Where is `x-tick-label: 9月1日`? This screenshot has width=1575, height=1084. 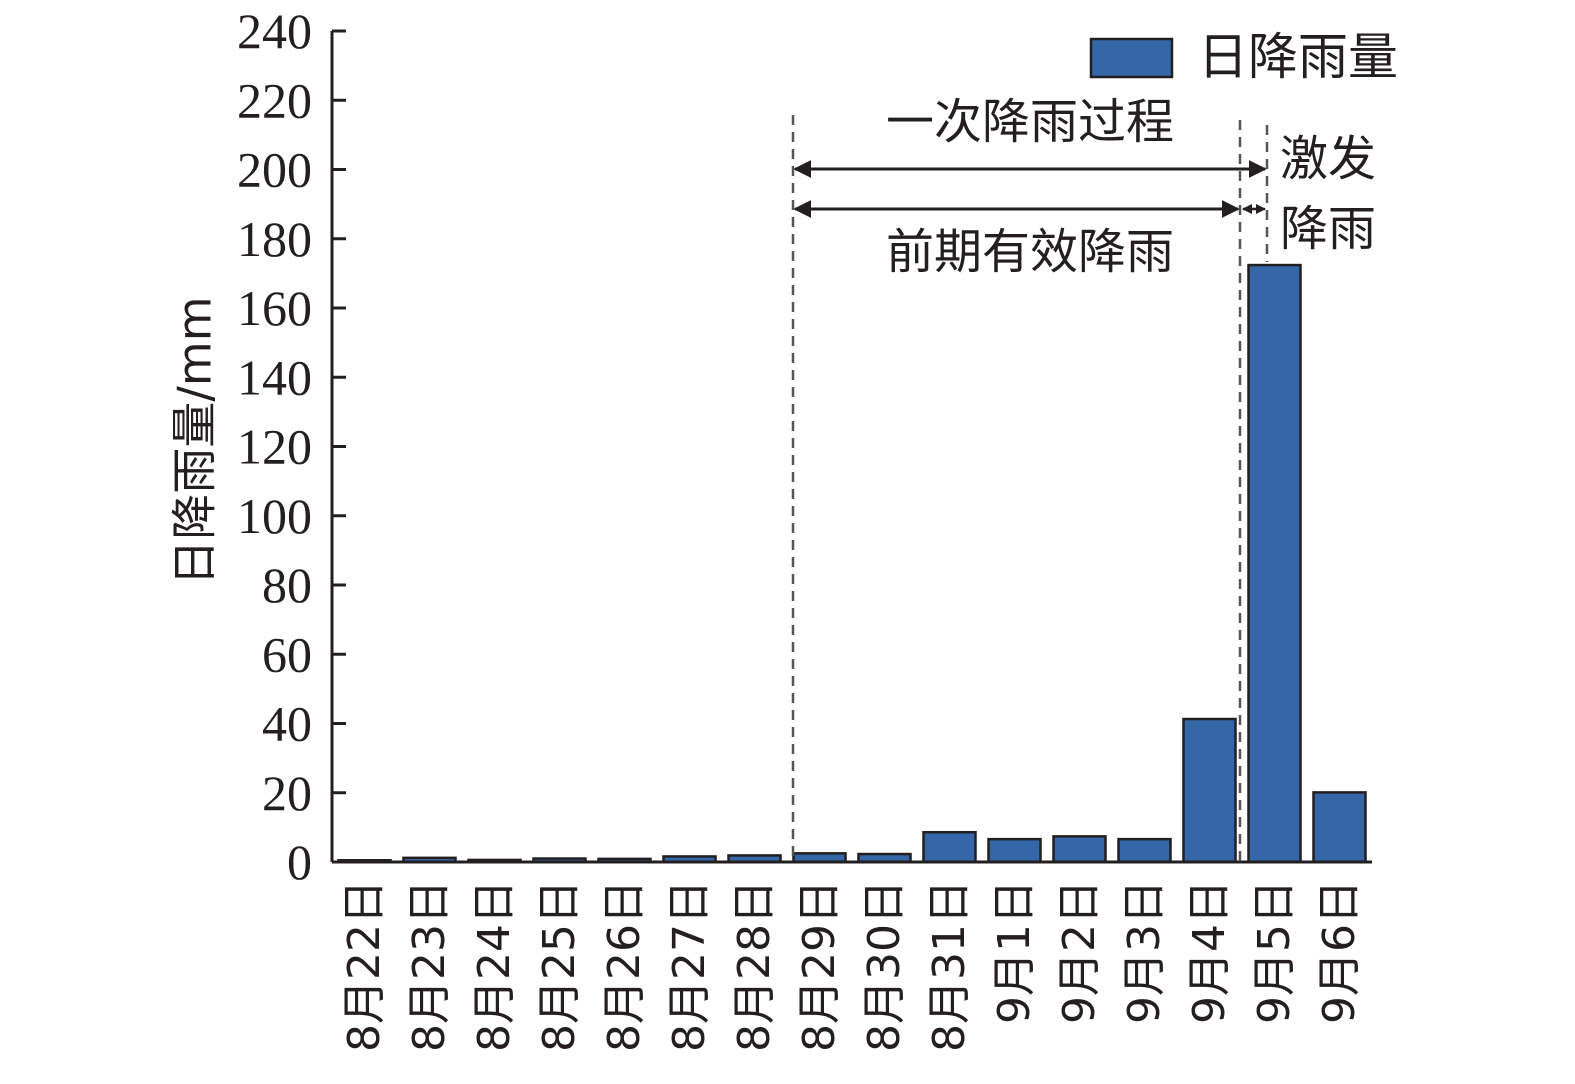
x-tick-label: 9月1日 is located at coordinates (1014, 952).